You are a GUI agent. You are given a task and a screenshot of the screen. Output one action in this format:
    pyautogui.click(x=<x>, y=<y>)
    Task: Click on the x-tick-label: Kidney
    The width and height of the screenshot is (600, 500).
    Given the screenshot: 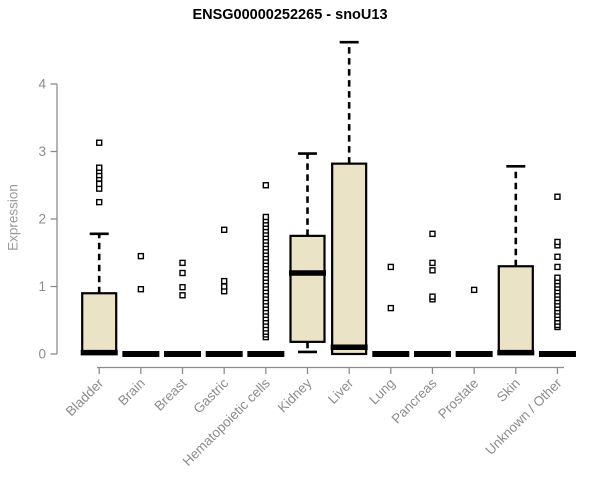 What is the action you would take?
    pyautogui.click(x=295, y=395)
    